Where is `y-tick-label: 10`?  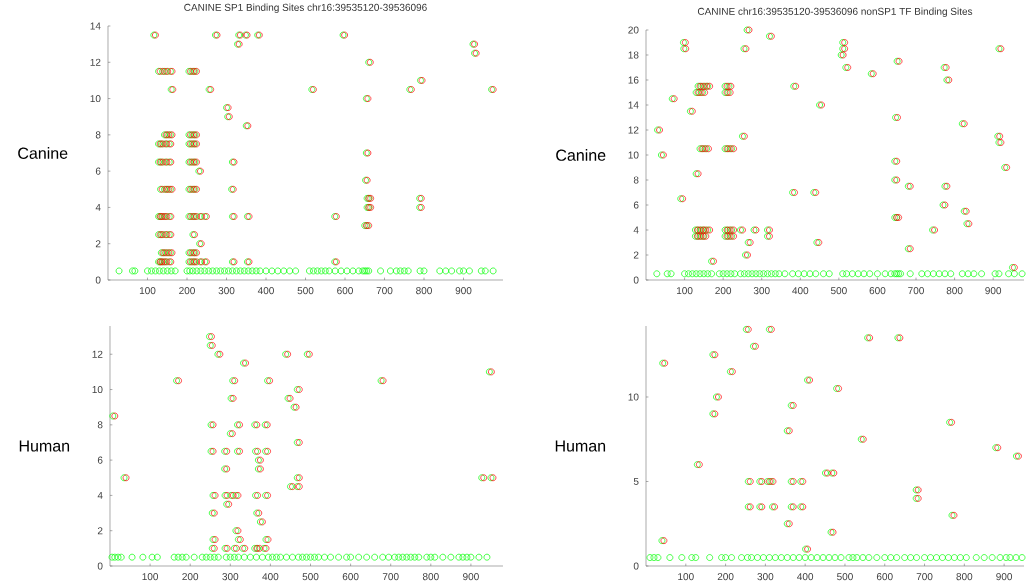
y-tick-label: 10 is located at coordinates (97, 389).